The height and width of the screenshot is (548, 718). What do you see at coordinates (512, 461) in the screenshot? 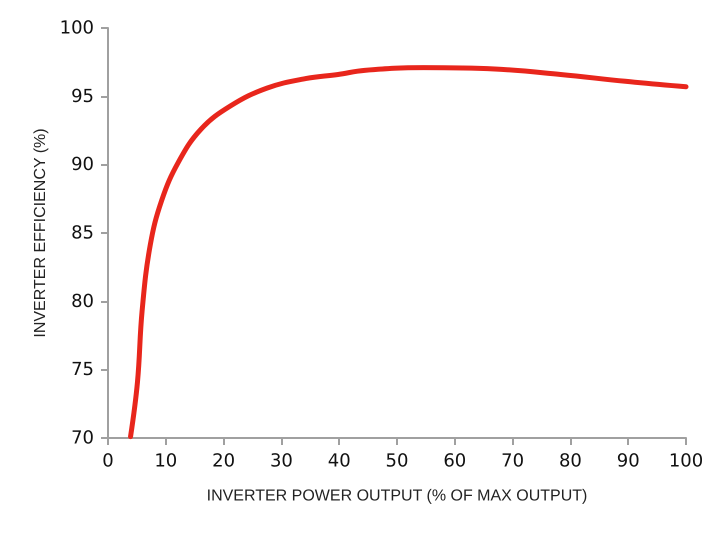
I see `x-tick-label: 70` at bounding box center [512, 461].